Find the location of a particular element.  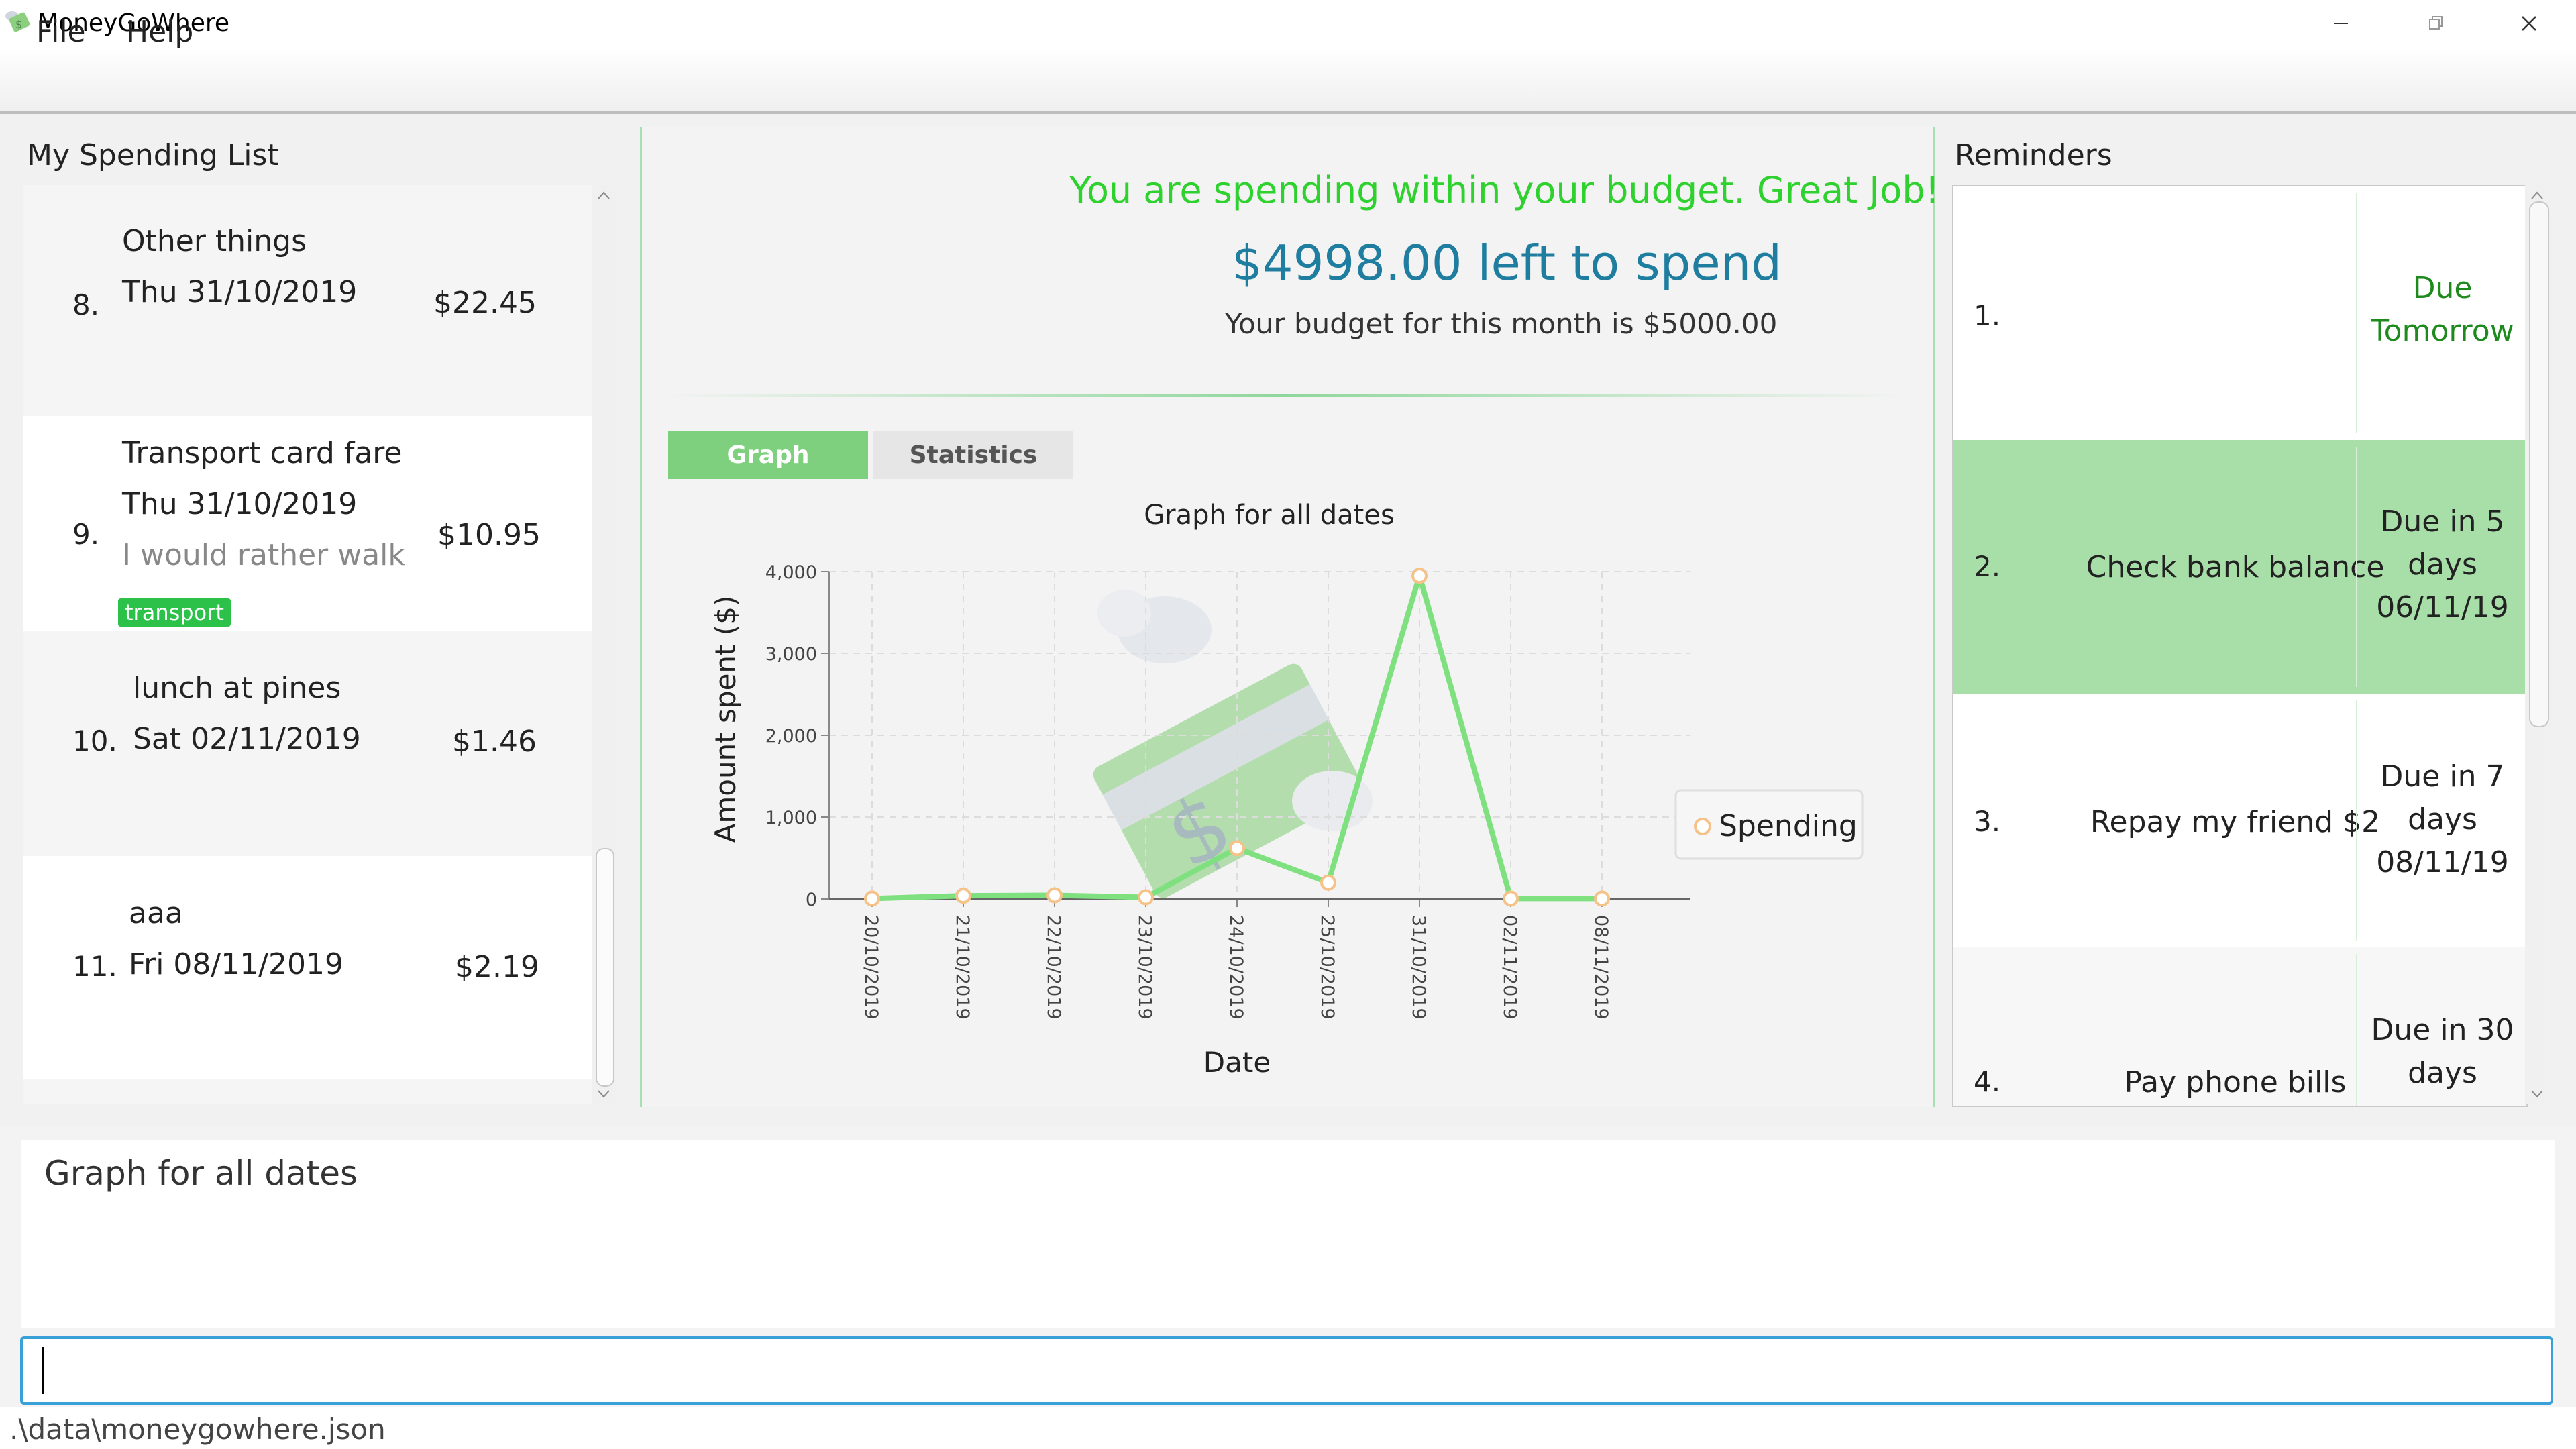

spending-card: 8. Other things Thu 31/10/2019 $22.45 is located at coordinates (307, 296).